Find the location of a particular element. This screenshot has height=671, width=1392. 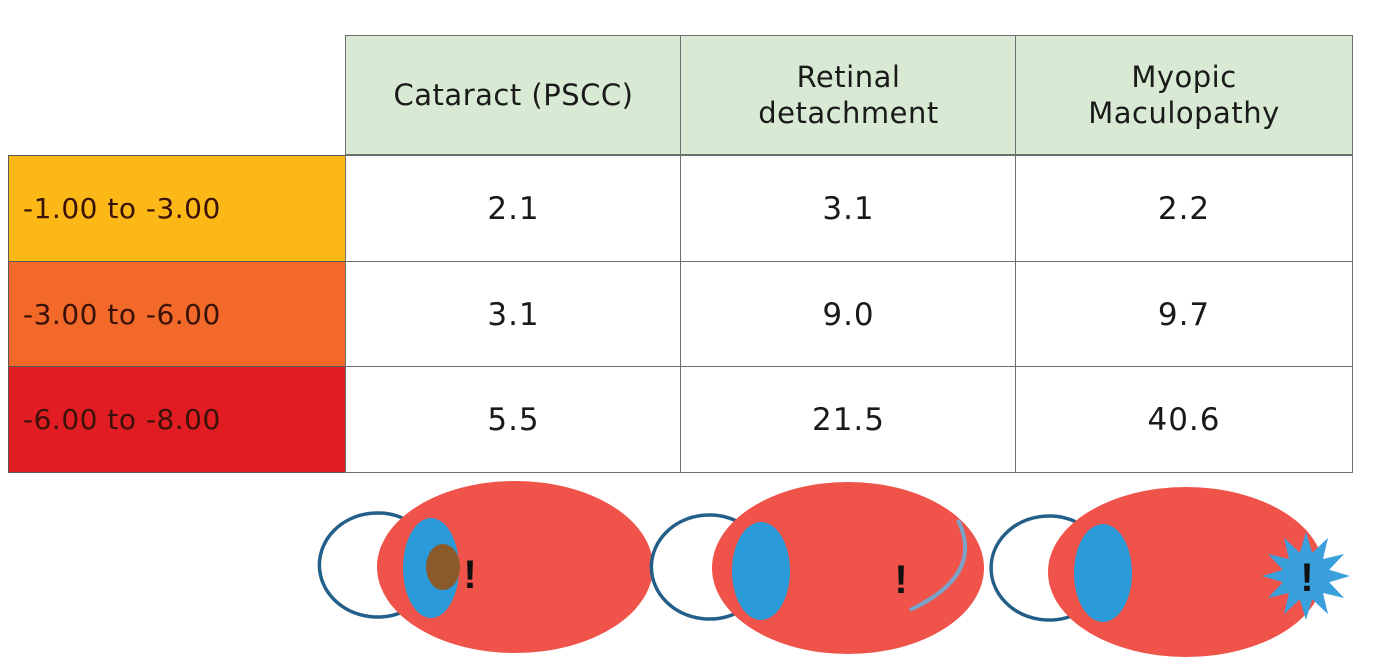

cell-value: 2.1 is located at coordinates (513, 208).